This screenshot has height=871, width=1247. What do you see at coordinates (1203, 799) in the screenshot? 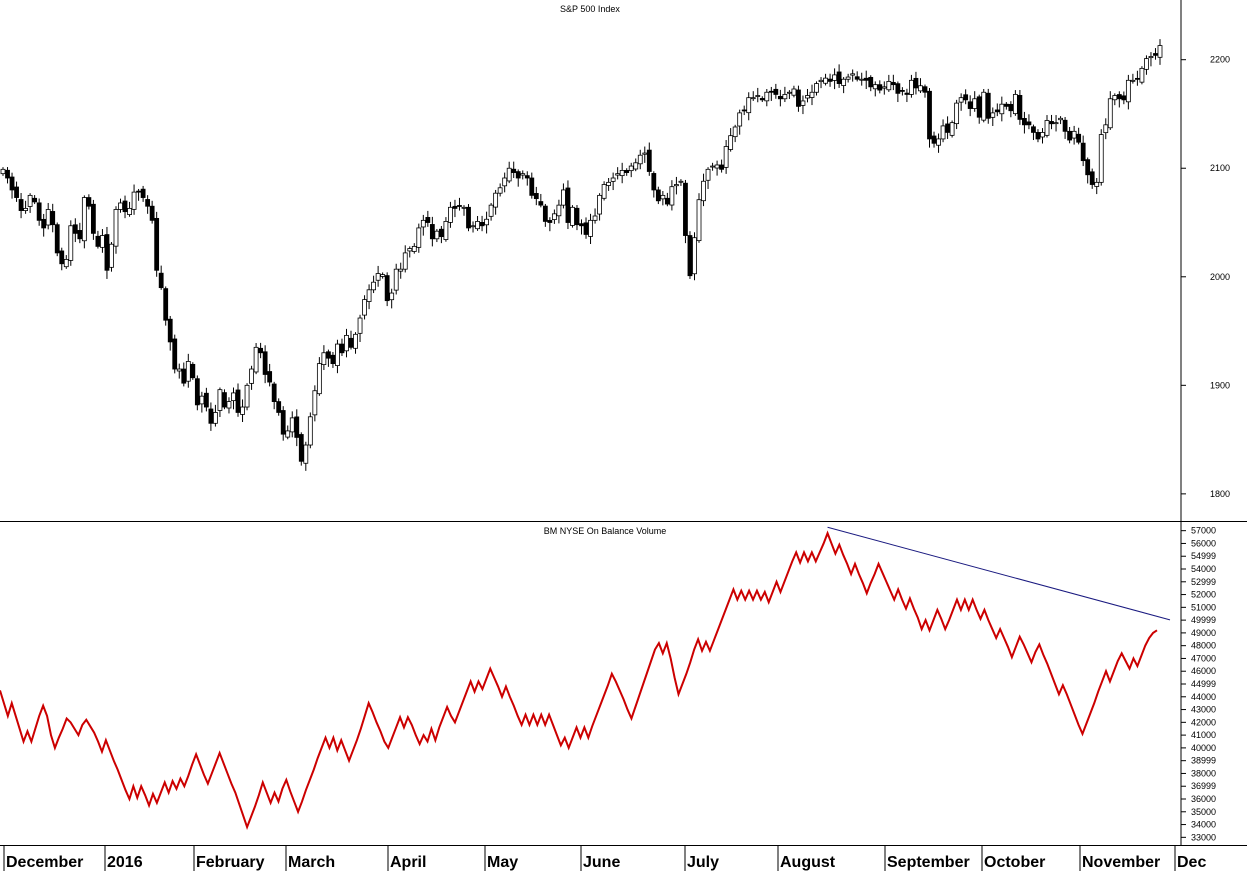
I see `obv-y-tick-label: 36000` at bounding box center [1203, 799].